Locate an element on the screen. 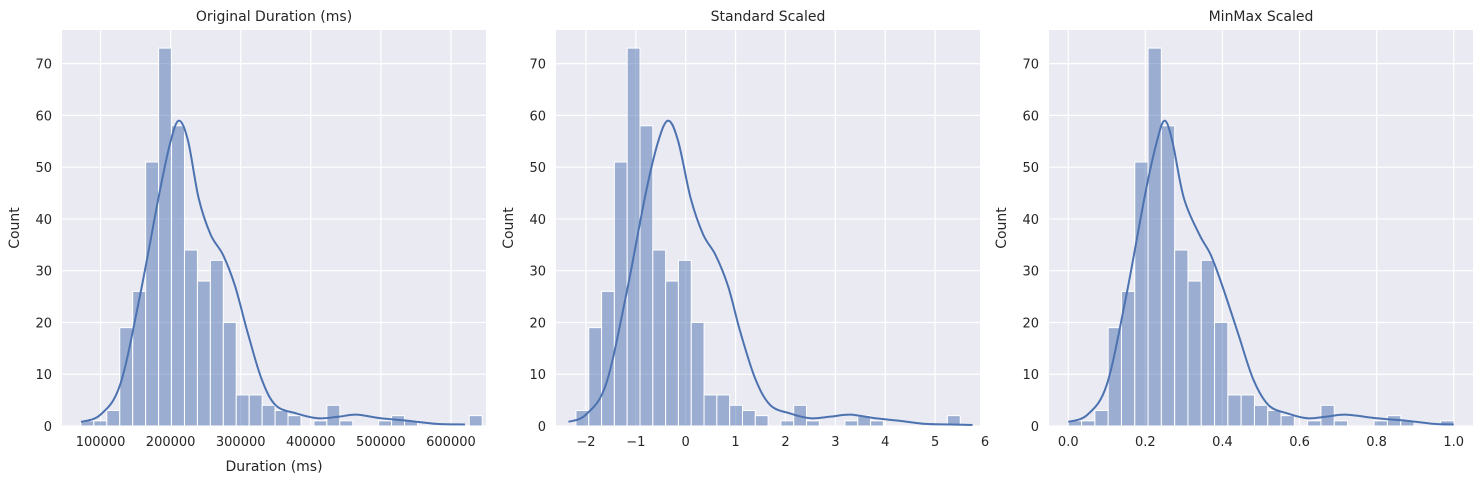 The height and width of the screenshot is (484, 1484). x-tick-label: 500000 is located at coordinates (381, 442).